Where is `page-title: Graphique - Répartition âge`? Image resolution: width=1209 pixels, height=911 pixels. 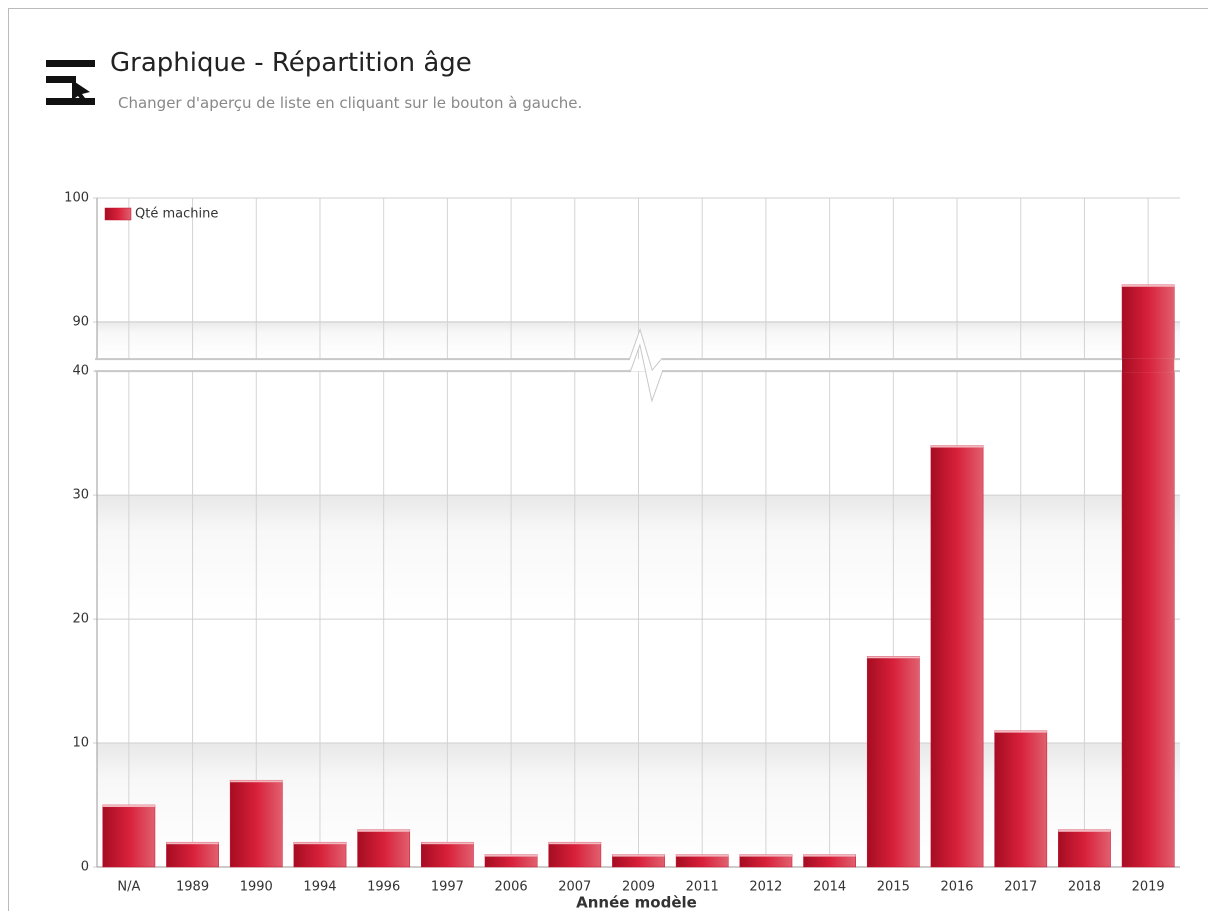
page-title: Graphique - Répartition âge is located at coordinates (291, 63).